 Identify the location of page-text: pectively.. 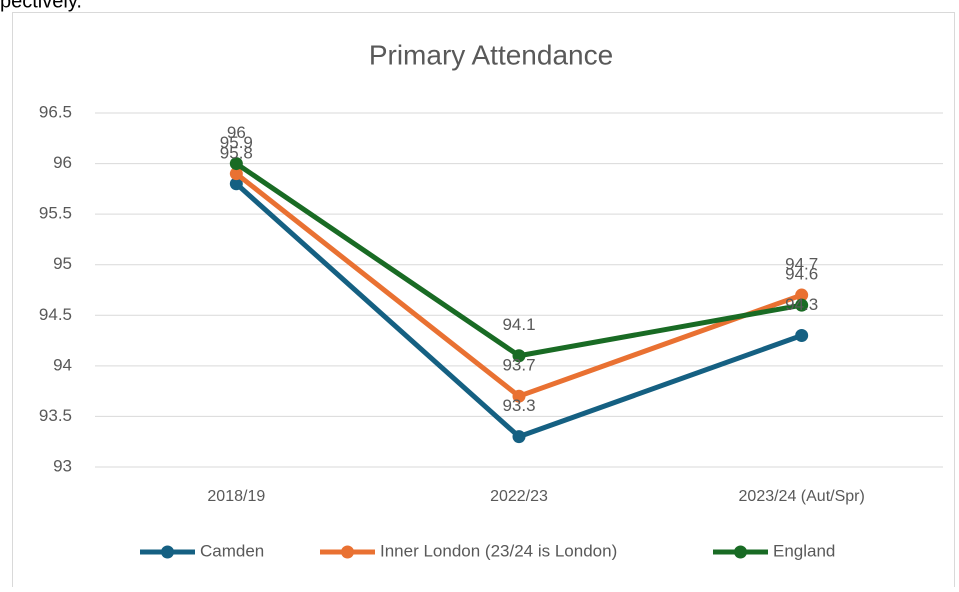
(41, 6).